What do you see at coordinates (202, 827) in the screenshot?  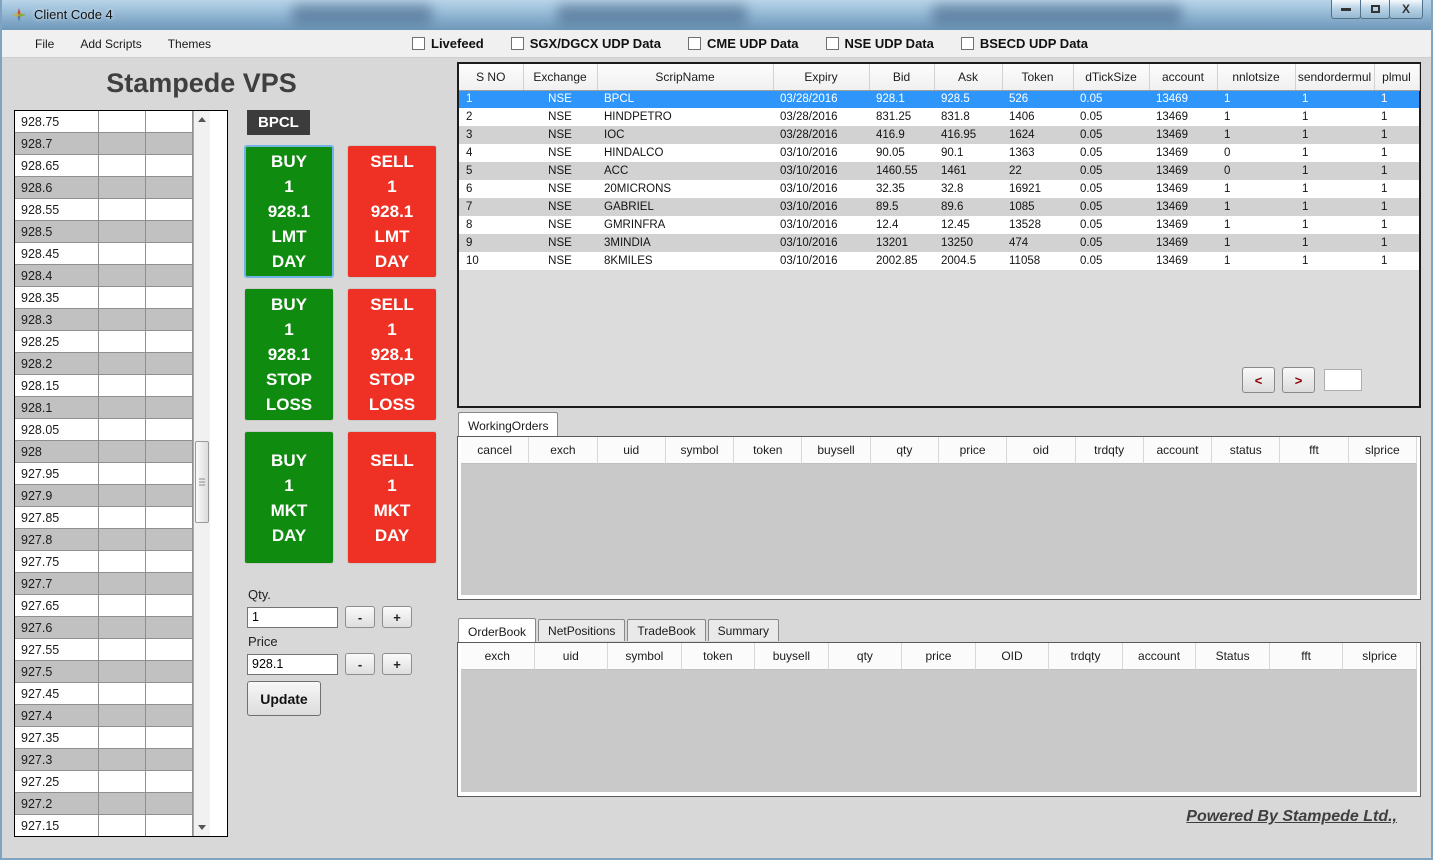 I see `scroll-down-button` at bounding box center [202, 827].